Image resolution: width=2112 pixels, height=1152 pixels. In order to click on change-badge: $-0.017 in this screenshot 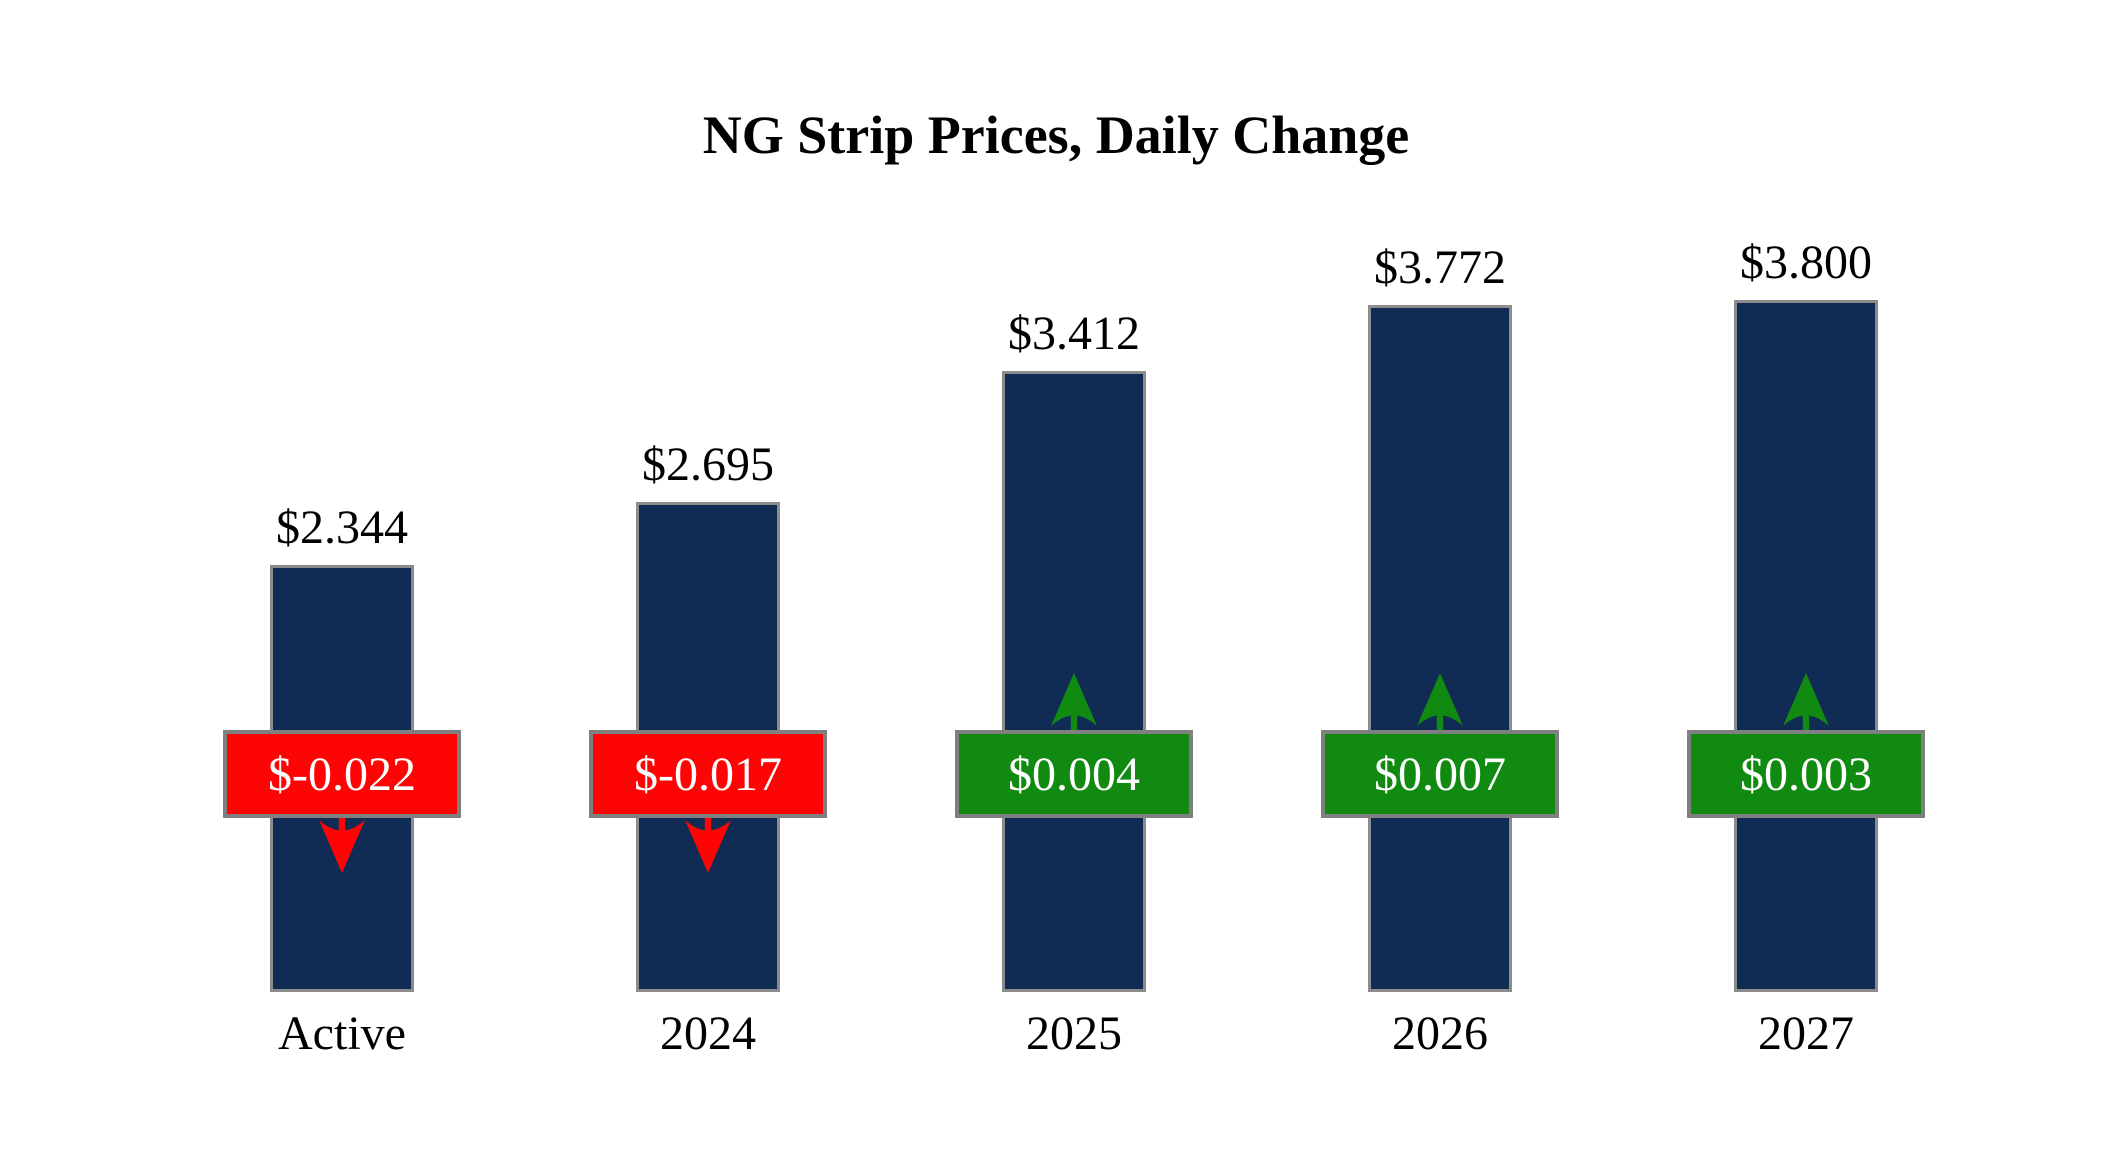, I will do `click(708, 774)`.